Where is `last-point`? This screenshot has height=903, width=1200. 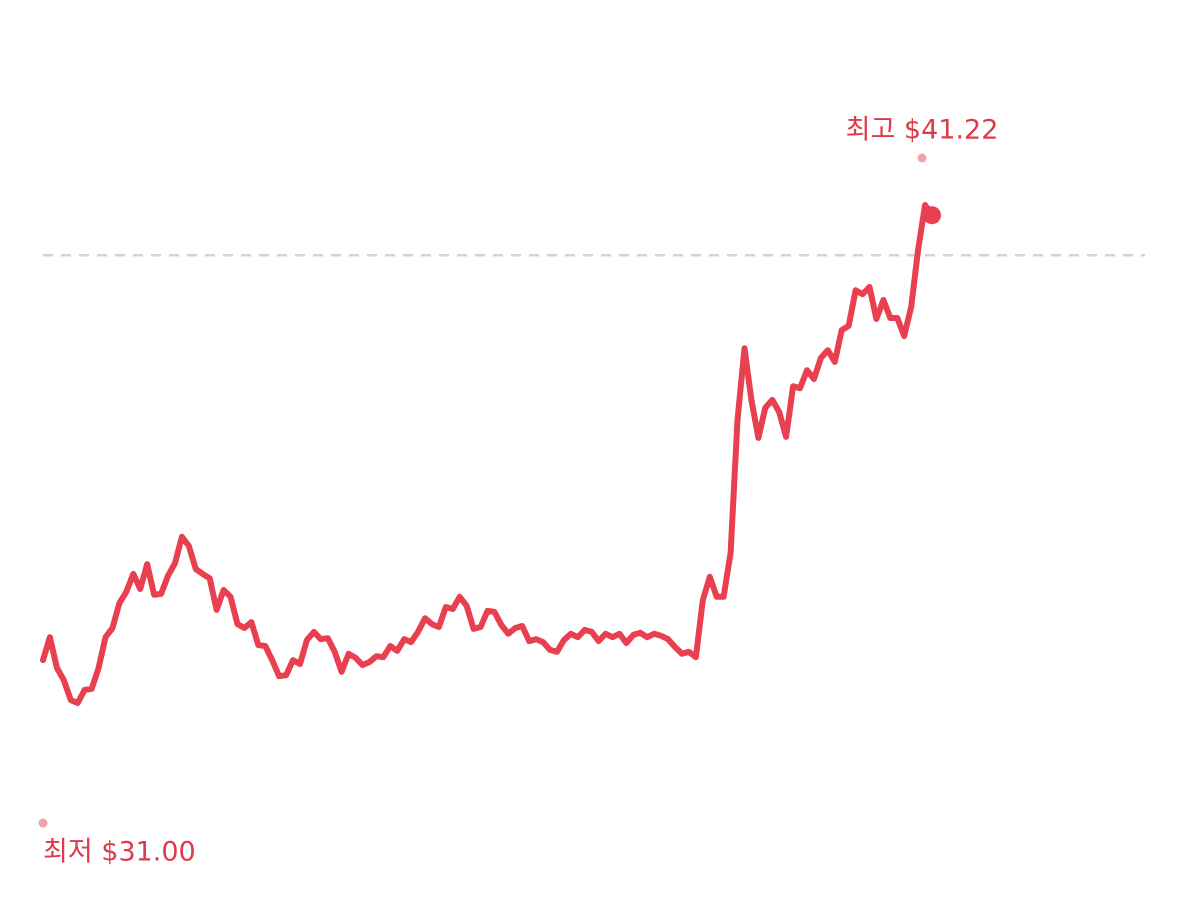 last-point is located at coordinates (932, 215).